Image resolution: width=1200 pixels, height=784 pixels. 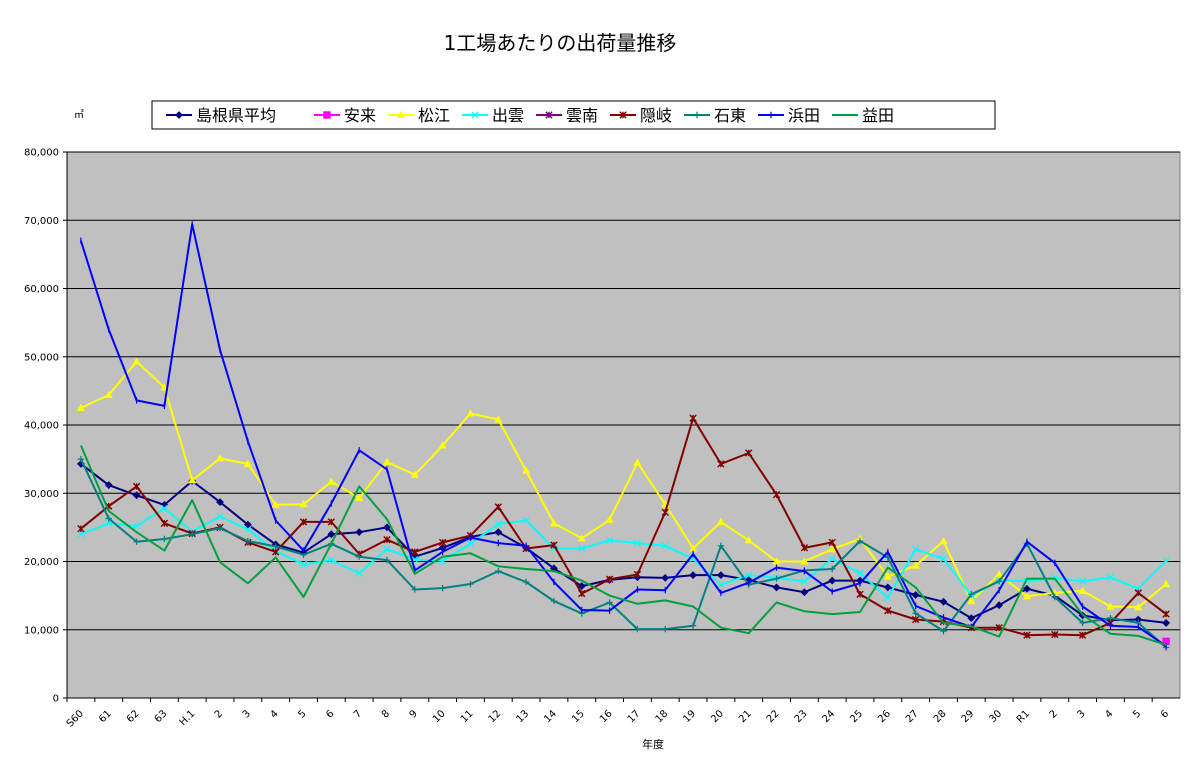 I want to click on x-tick-label: 20, so click(x=717, y=716).